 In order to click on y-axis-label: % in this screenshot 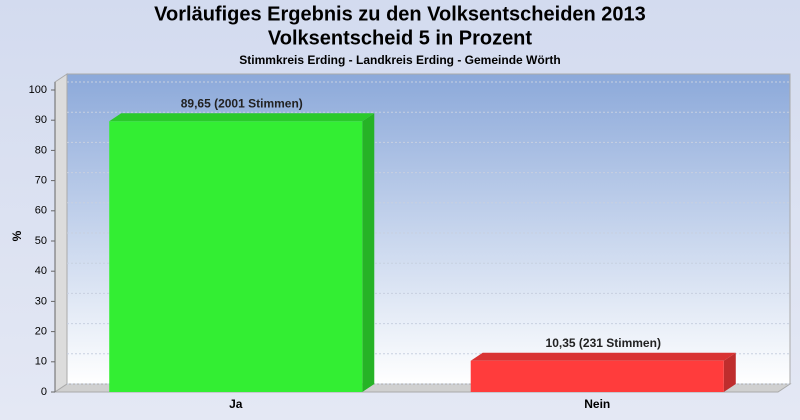, I will do `click(17, 235)`.